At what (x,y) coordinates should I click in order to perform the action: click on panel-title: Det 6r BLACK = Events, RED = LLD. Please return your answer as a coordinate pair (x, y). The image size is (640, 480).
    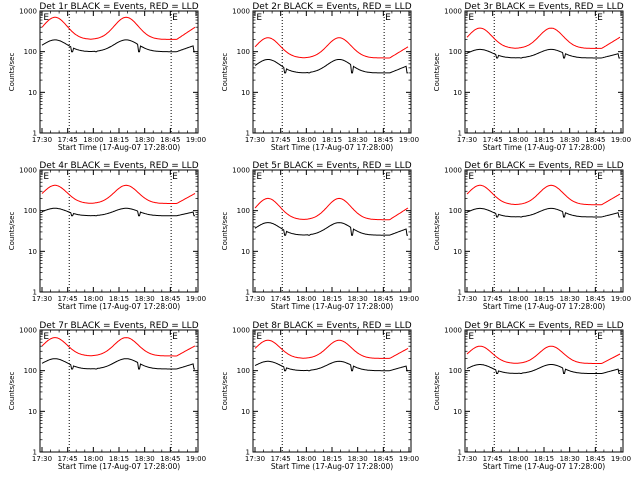
    Looking at the image, I should click on (543, 166).